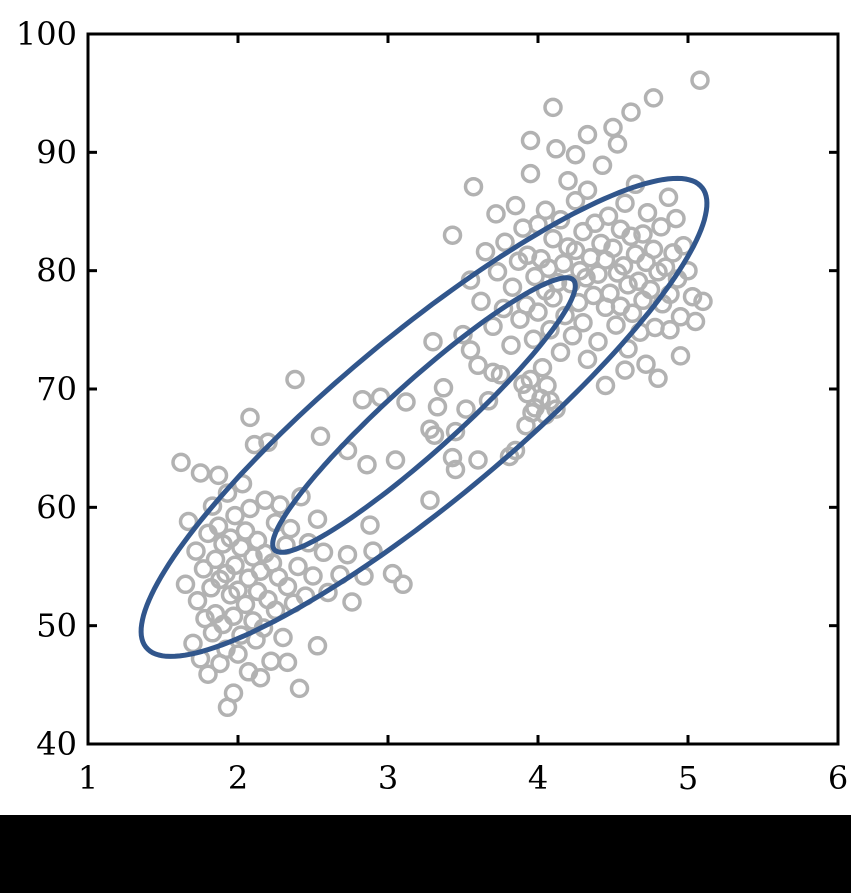 The image size is (851, 893). Describe the element at coordinates (56, 626) in the screenshot. I see `y-axis-tick-label: 50` at that location.